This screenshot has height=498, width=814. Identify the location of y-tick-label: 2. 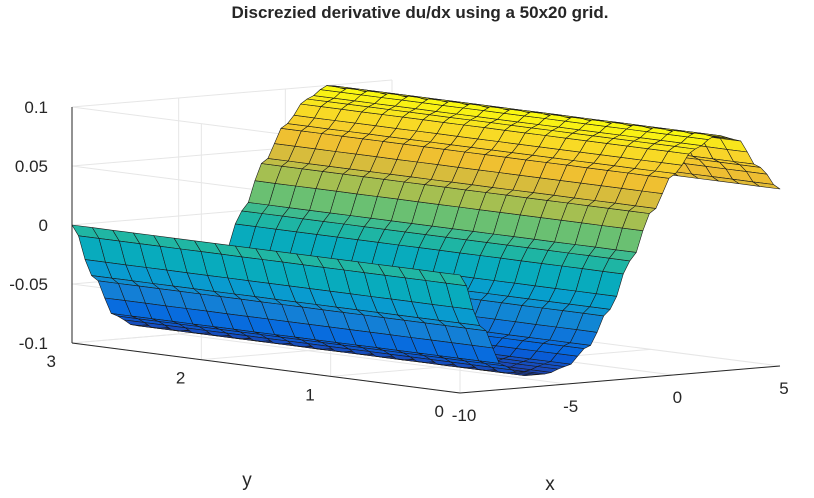
(180, 378).